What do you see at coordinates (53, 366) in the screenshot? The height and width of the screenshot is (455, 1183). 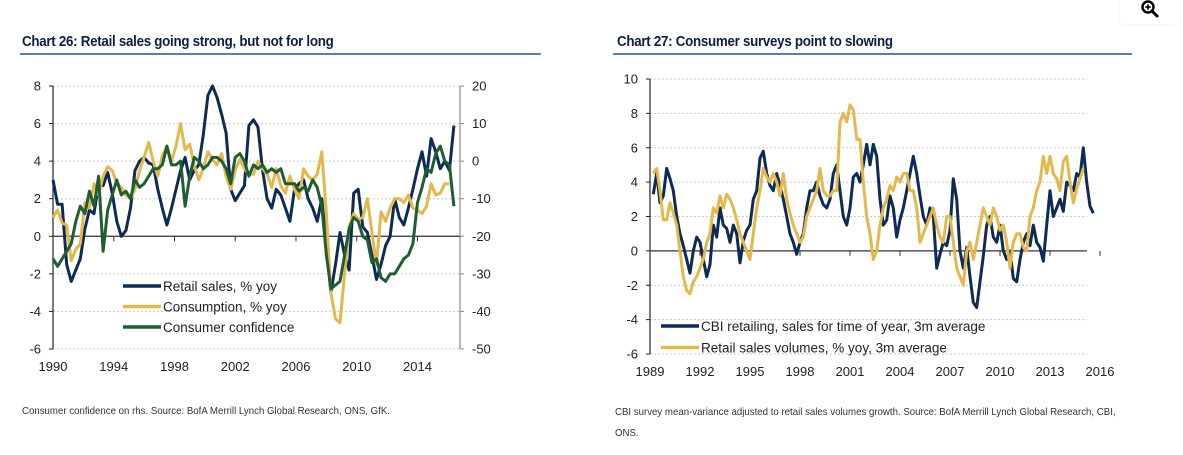 I see `x-tick-label: 1990` at bounding box center [53, 366].